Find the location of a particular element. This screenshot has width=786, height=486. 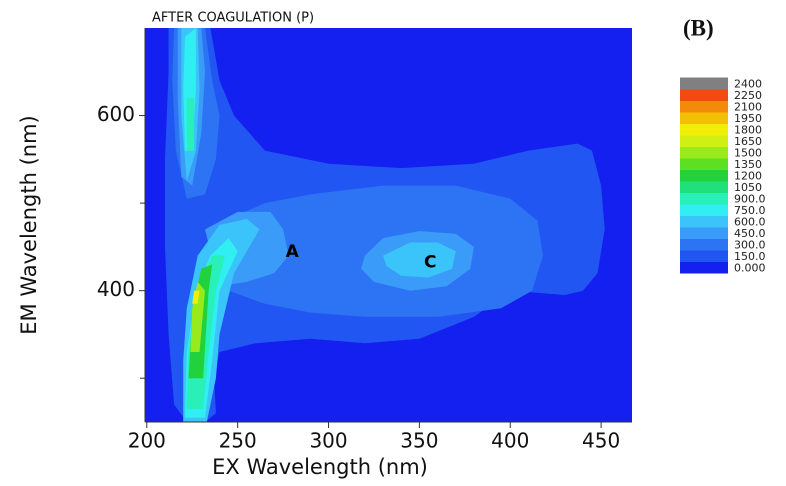

colorbar-label: 750.0 is located at coordinates (750, 210).